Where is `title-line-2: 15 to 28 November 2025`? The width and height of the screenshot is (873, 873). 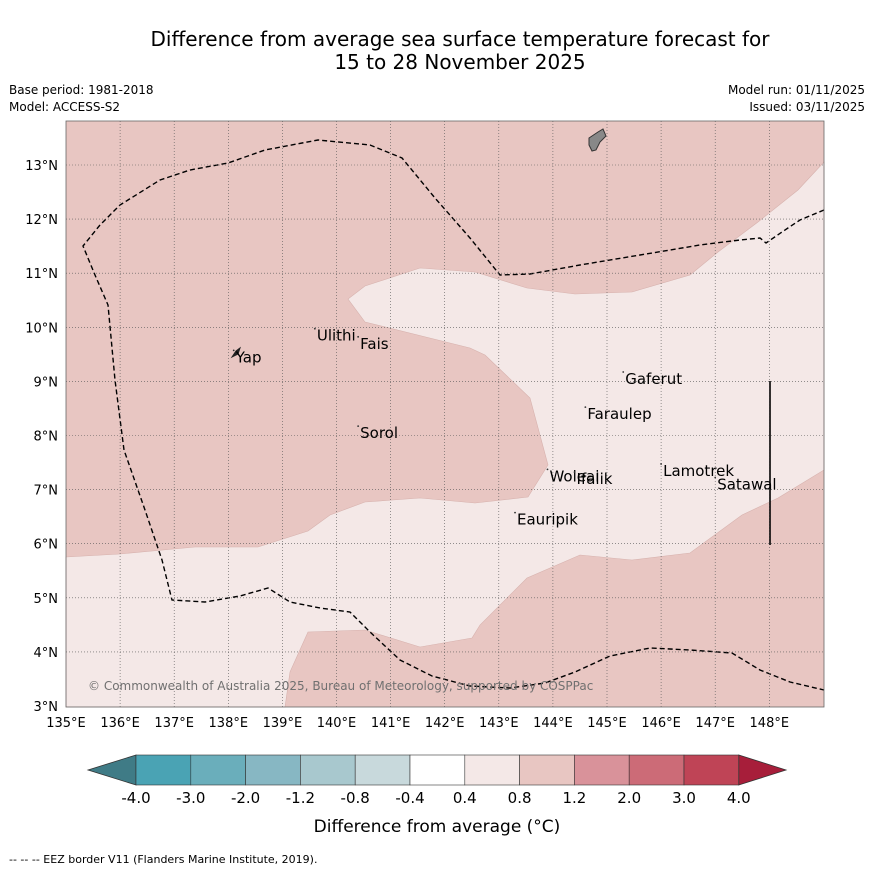 title-line-2: 15 to 28 November 2025 is located at coordinates (460, 62).